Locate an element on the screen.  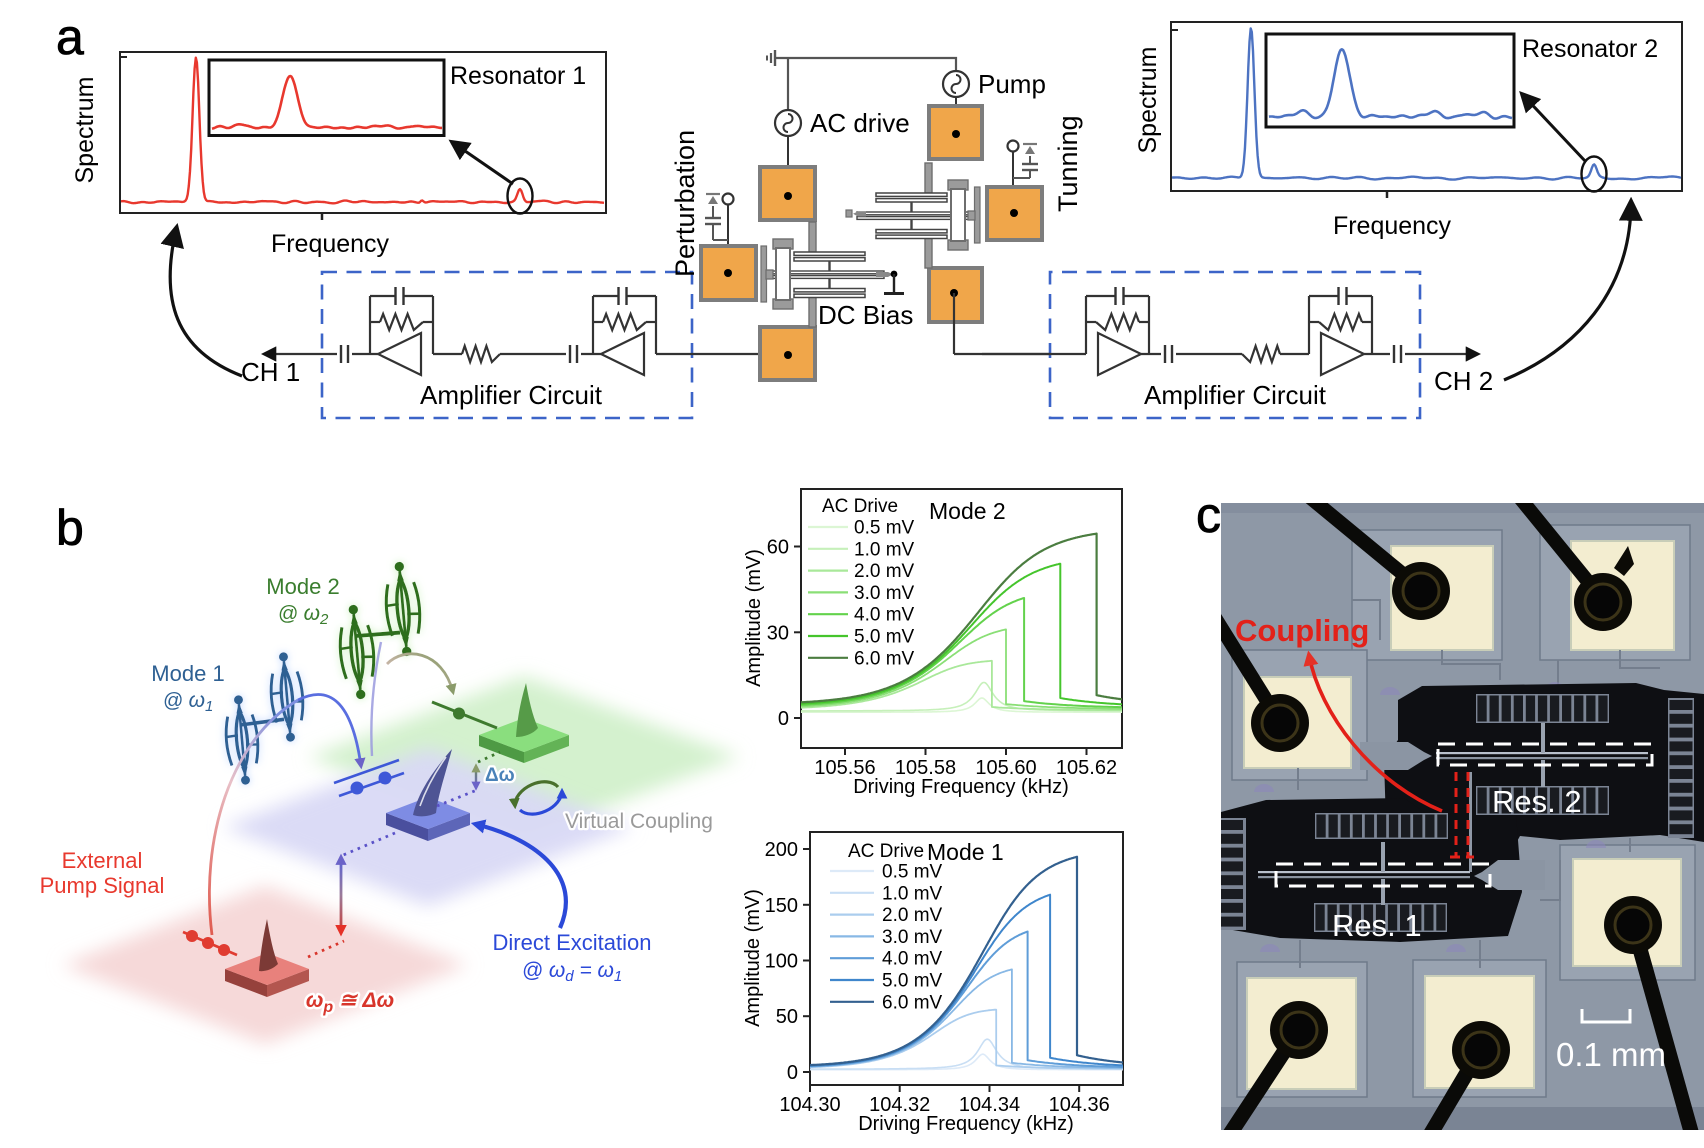
svg-text: Res. 1 is located at coordinates (1377, 925).